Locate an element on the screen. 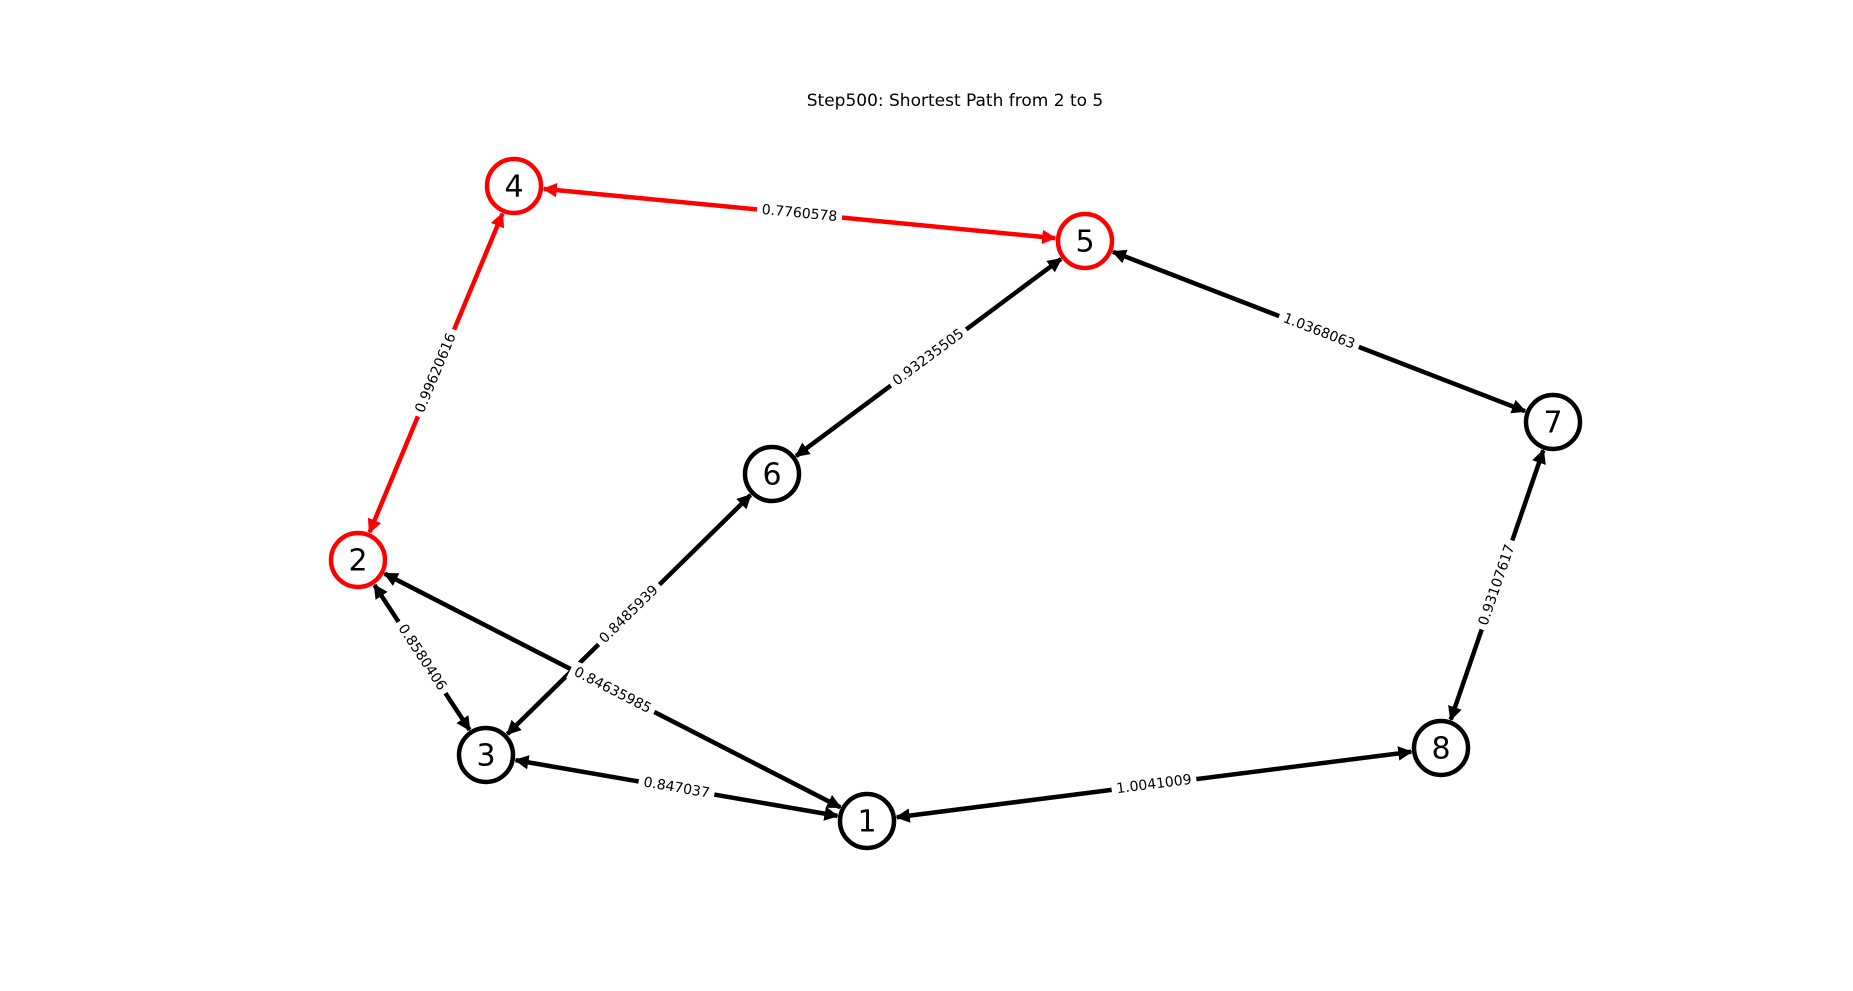 Image resolution: width=1853 pixels, height=991 pixels. node-2: 2 is located at coordinates (358, 560).